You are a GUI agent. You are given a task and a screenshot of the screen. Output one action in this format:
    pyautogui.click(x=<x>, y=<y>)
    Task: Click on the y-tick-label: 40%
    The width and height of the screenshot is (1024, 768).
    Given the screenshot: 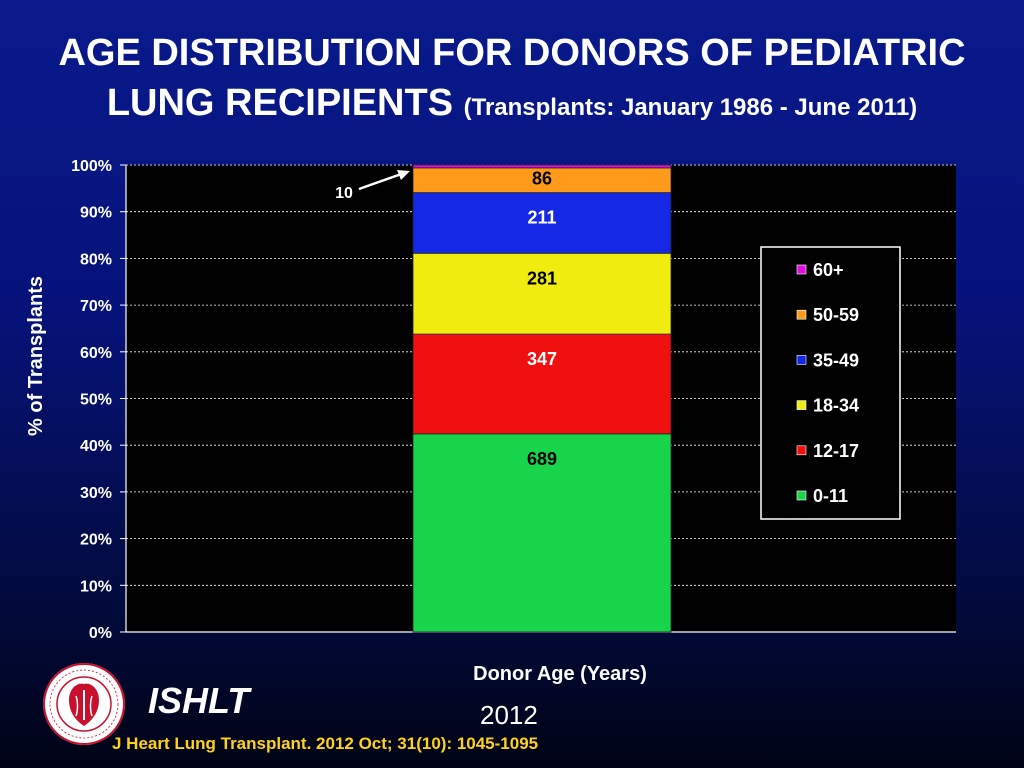 What is the action you would take?
    pyautogui.click(x=96, y=446)
    